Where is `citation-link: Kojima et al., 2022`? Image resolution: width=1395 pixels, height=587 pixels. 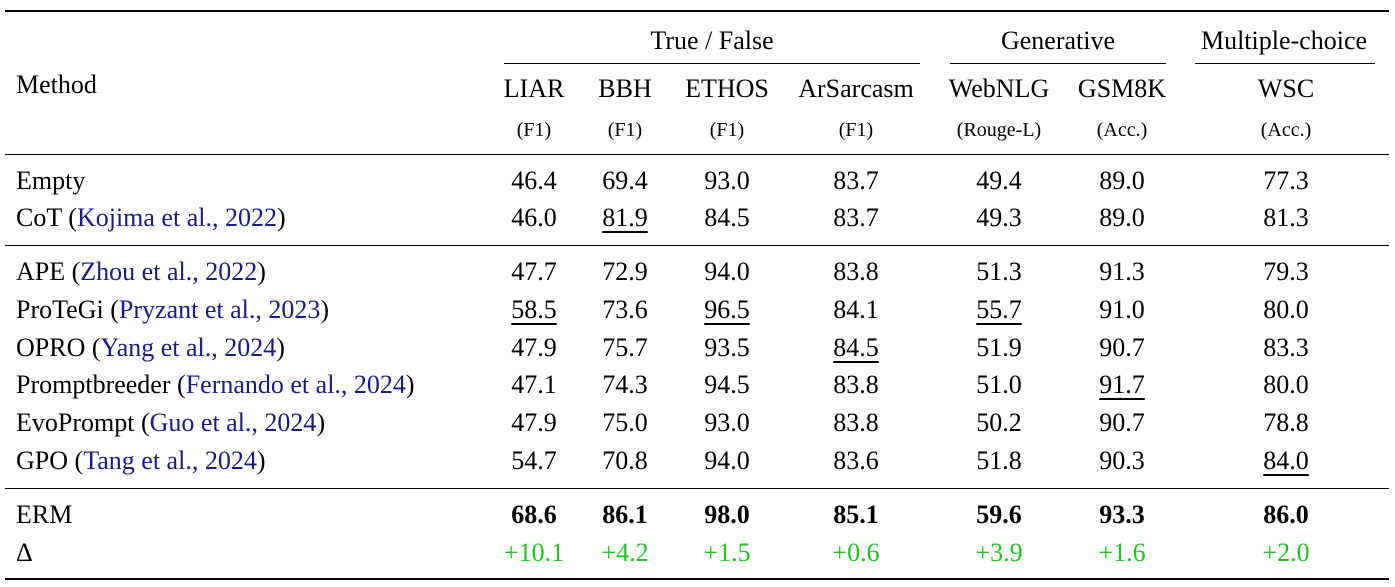 citation-link: Kojima et al., 2022 is located at coordinates (176, 217).